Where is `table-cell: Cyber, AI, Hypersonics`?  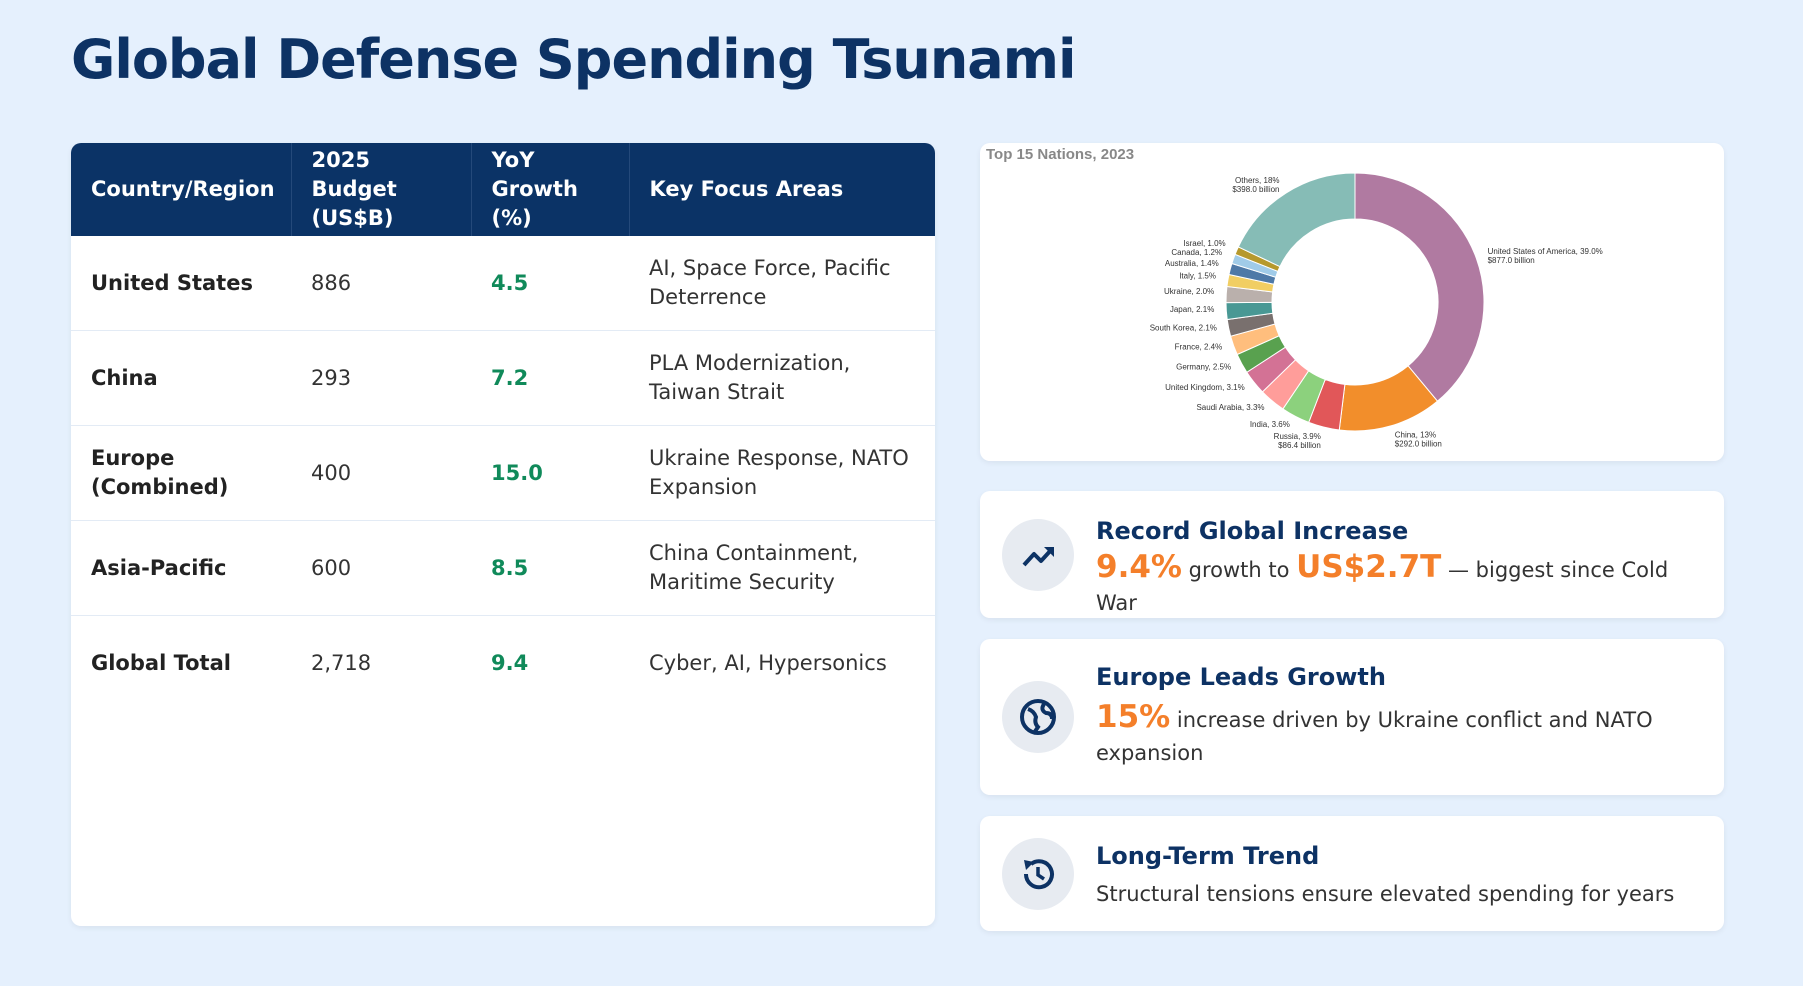
table-cell: Cyber, AI, Hypersonics is located at coordinates (768, 662).